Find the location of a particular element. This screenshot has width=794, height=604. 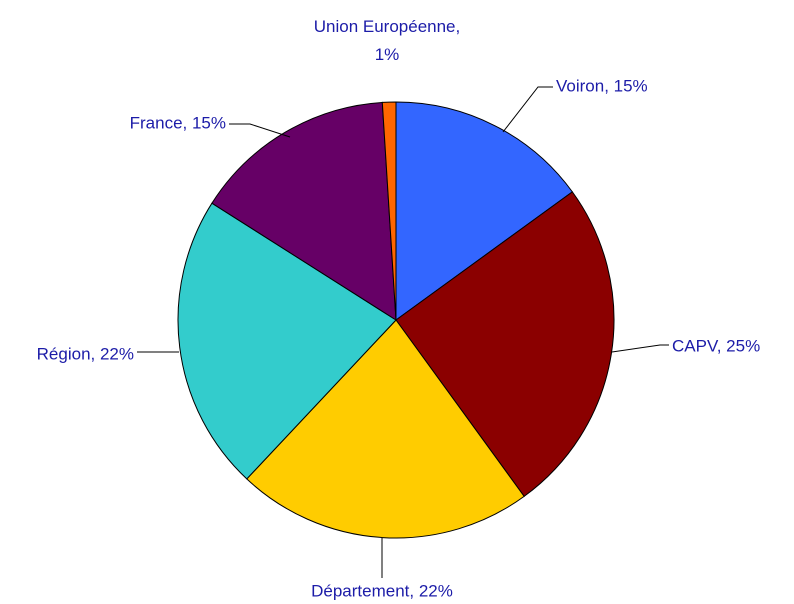

data-label: Département, 22% is located at coordinates (382, 590).